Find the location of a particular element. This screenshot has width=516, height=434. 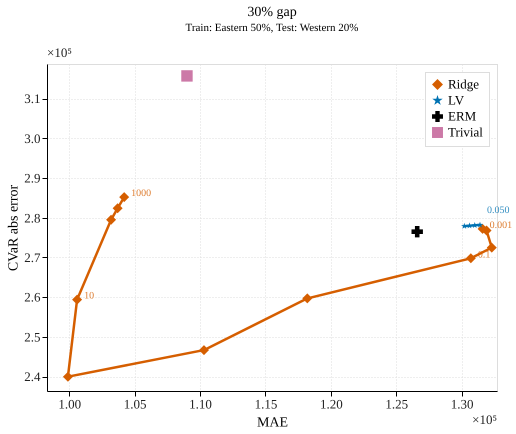

annotation: 10 is located at coordinates (89, 296).